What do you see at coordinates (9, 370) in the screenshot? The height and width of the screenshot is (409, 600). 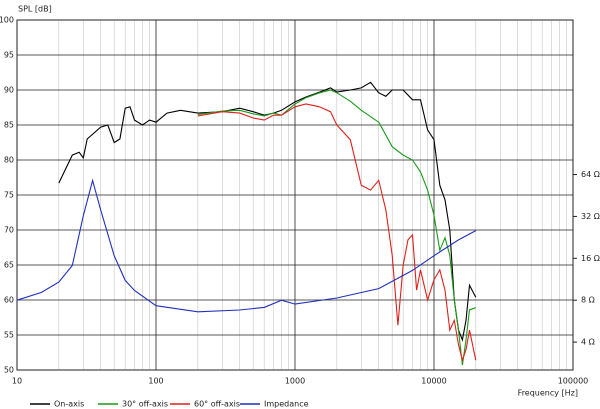 I see `y-tick-label: 50` at bounding box center [9, 370].